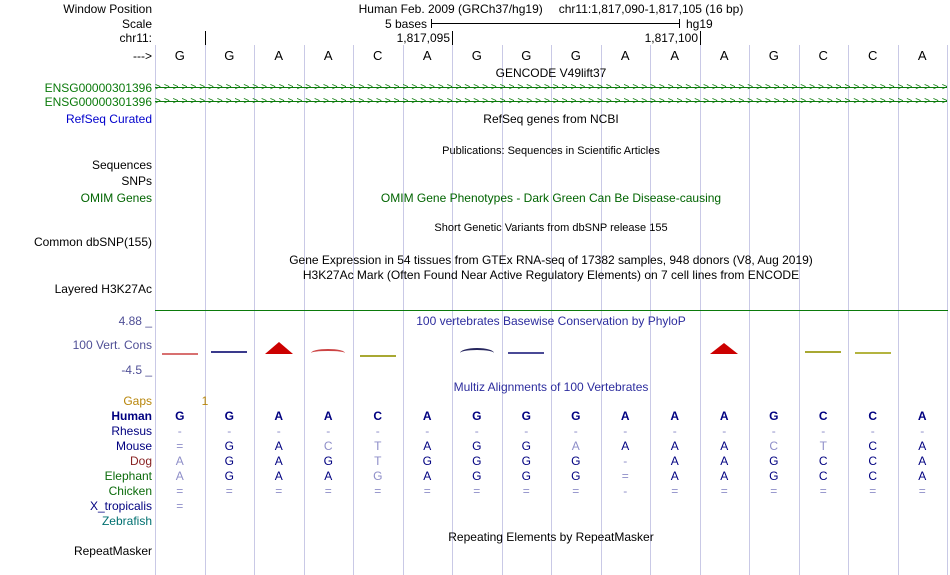  I want to click on species-label: Human, so click(131, 416).